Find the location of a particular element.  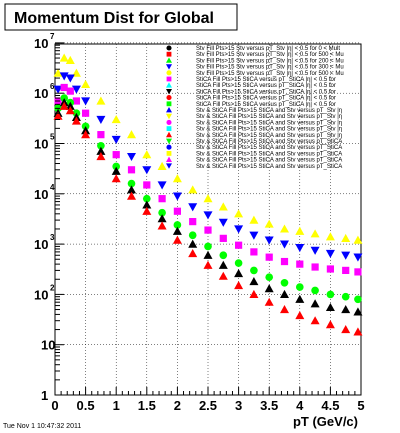

y-tick-label: 1 is located at coordinates (44, 395).